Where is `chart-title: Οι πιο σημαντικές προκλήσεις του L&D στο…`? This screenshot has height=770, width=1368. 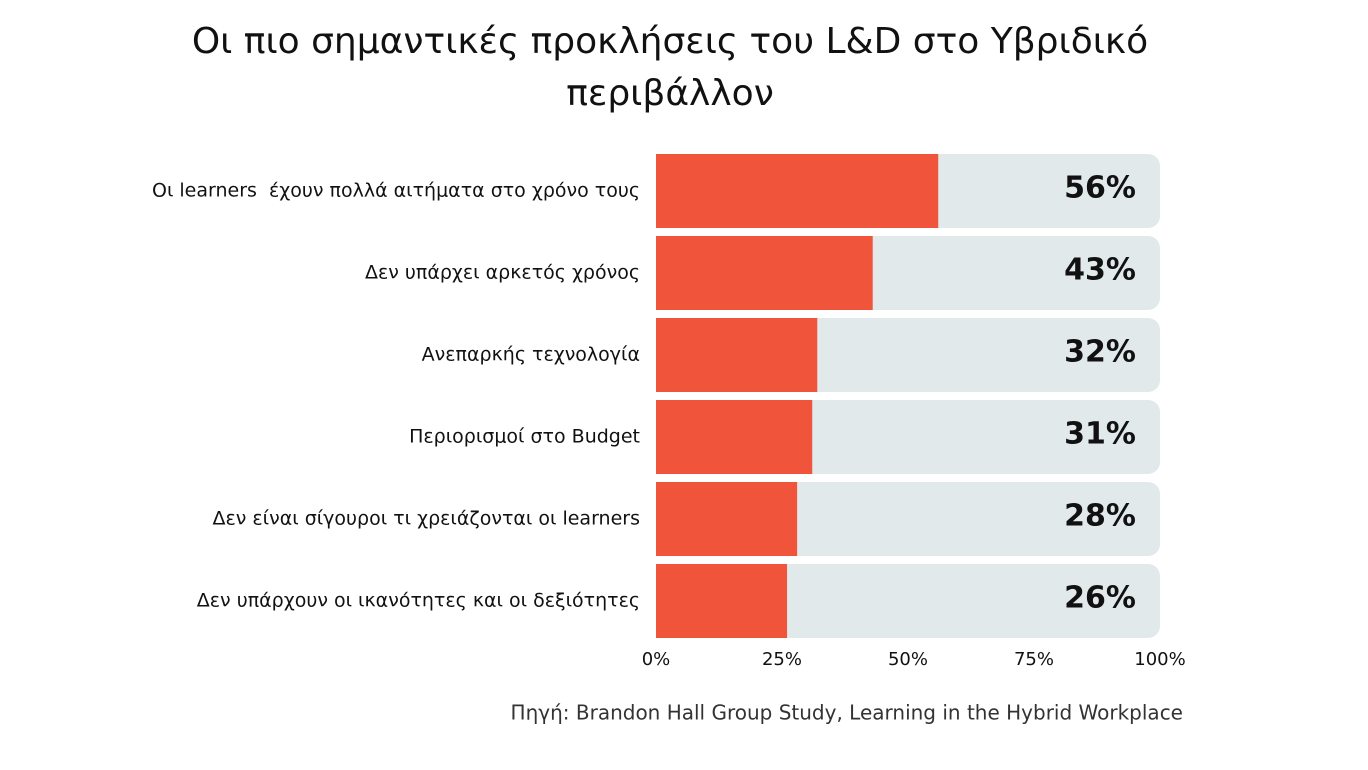
chart-title: Οι πιο σημαντικές προκλήσεις του L&D στο… is located at coordinates (670, 67).